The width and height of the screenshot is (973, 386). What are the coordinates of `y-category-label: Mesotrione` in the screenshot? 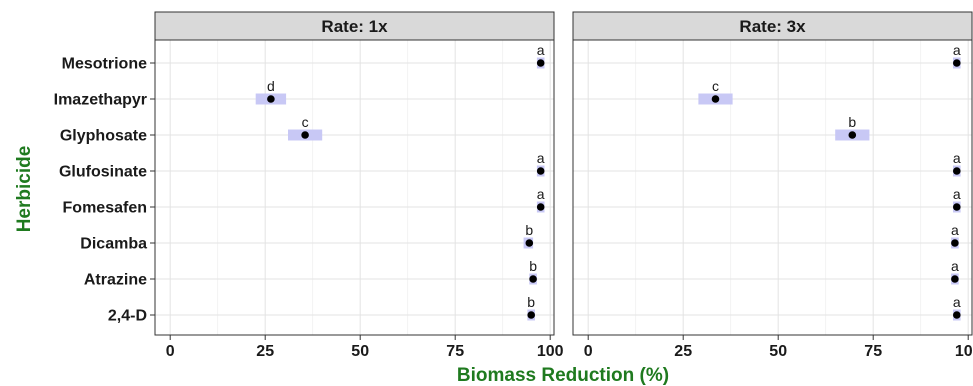 It's located at (104, 64).